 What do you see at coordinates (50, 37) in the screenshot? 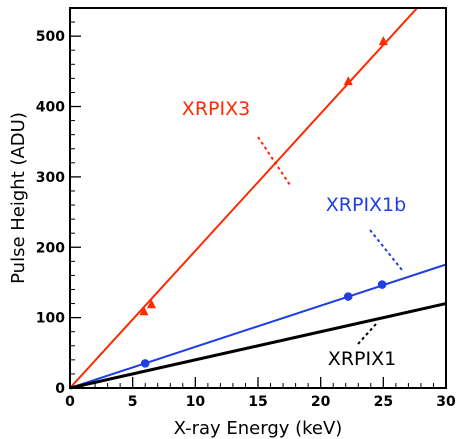
I see `y-tick-label: 500` at bounding box center [50, 37].